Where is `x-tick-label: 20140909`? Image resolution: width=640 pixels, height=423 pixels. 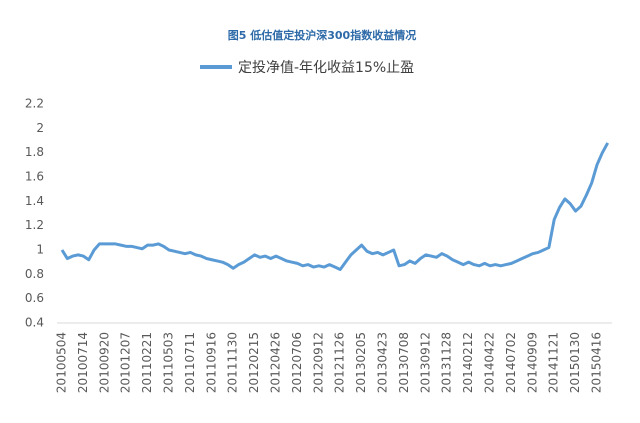
x-tick-label: 20140909 is located at coordinates (532, 362).